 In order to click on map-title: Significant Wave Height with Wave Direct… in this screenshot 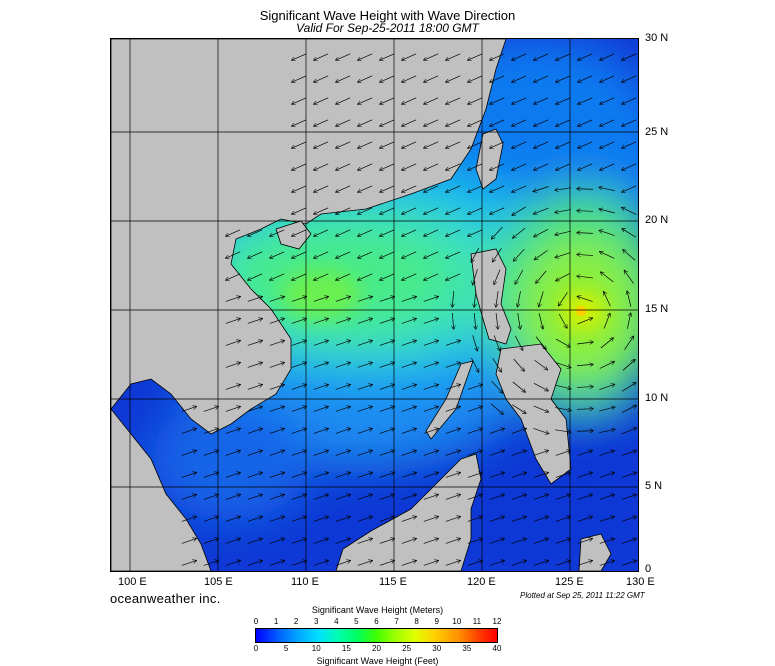, I will do `click(387, 15)`.